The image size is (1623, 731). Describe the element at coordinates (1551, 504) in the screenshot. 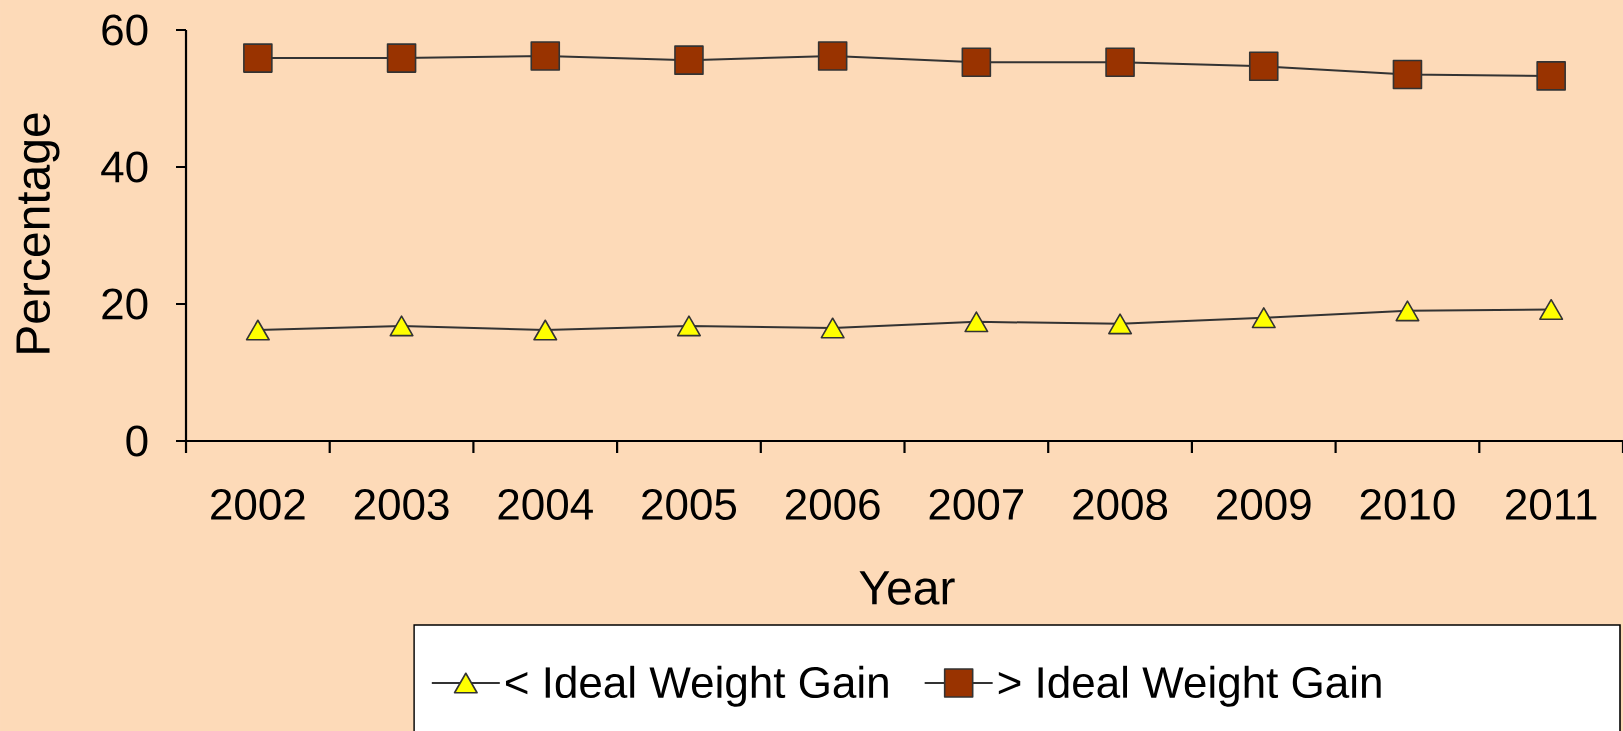

I see `x-tick-label: 2011` at that location.